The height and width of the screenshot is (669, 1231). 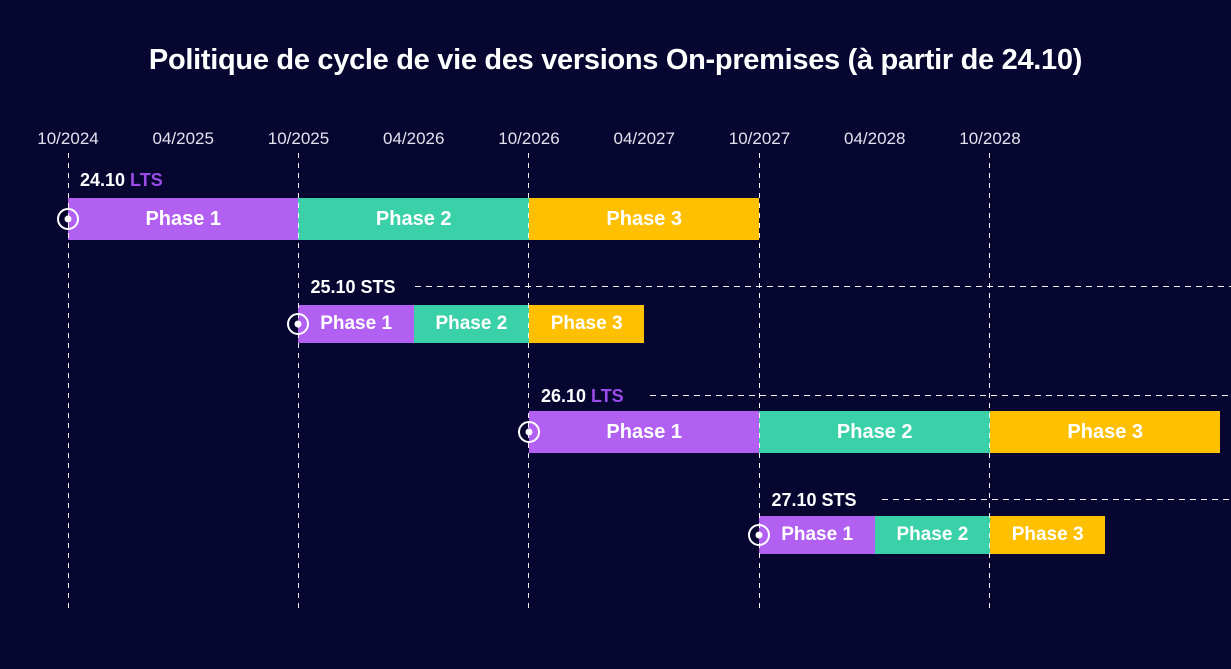 What do you see at coordinates (183, 138) in the screenshot?
I see `axis-tick-label: 04/2025` at bounding box center [183, 138].